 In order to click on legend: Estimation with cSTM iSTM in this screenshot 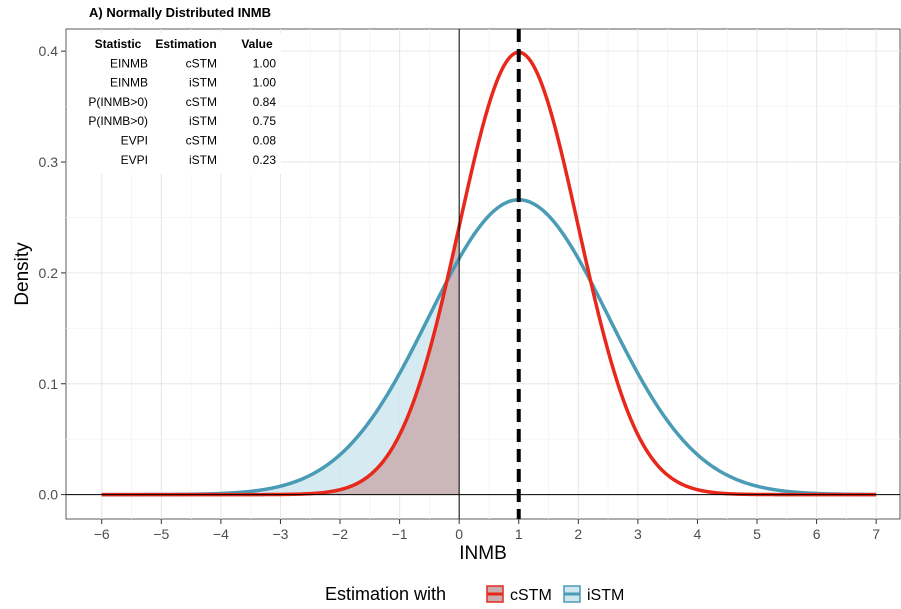, I will do `click(474, 594)`.